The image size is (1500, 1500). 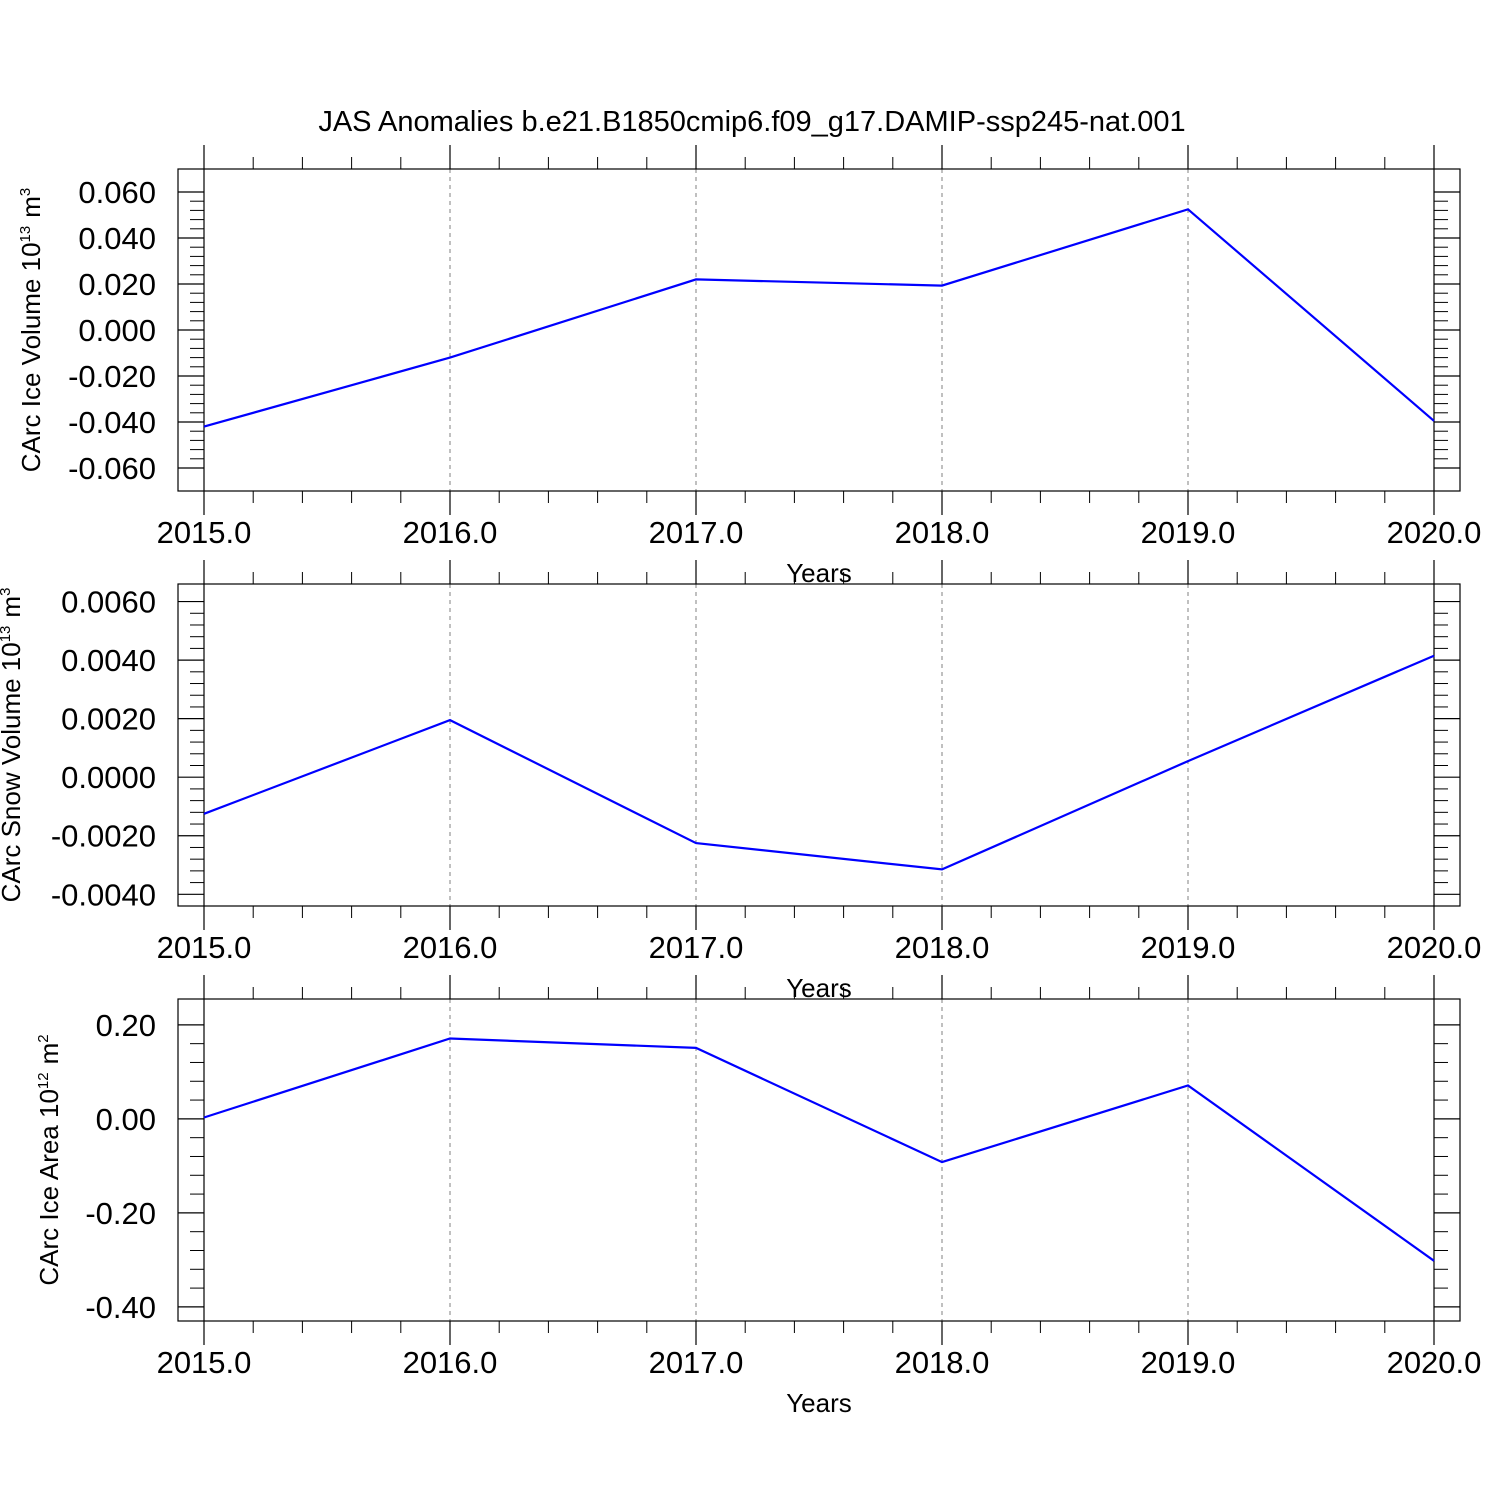 What do you see at coordinates (43, 1038) in the screenshot?
I see `y-axis-label-unit-exponent: 2` at bounding box center [43, 1038].